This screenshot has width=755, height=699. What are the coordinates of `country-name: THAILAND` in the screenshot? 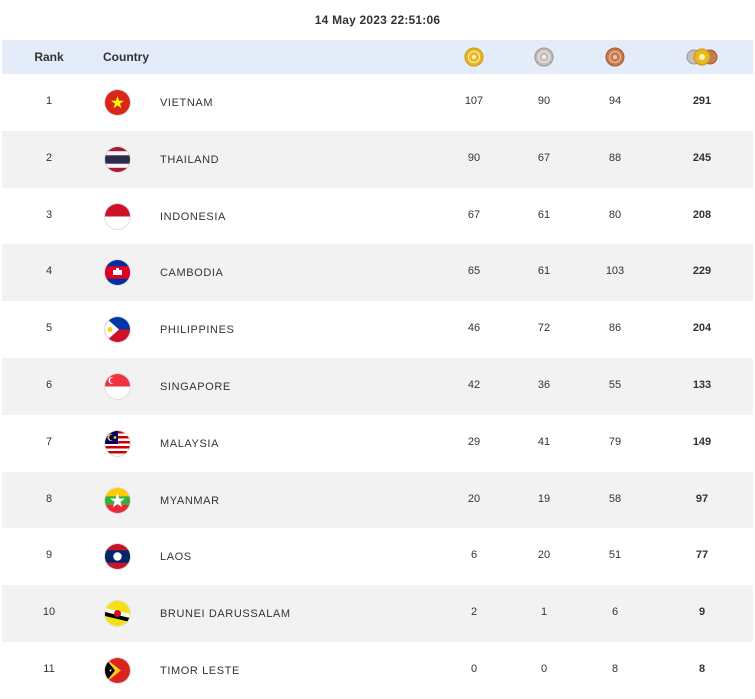 It's located at (190, 159).